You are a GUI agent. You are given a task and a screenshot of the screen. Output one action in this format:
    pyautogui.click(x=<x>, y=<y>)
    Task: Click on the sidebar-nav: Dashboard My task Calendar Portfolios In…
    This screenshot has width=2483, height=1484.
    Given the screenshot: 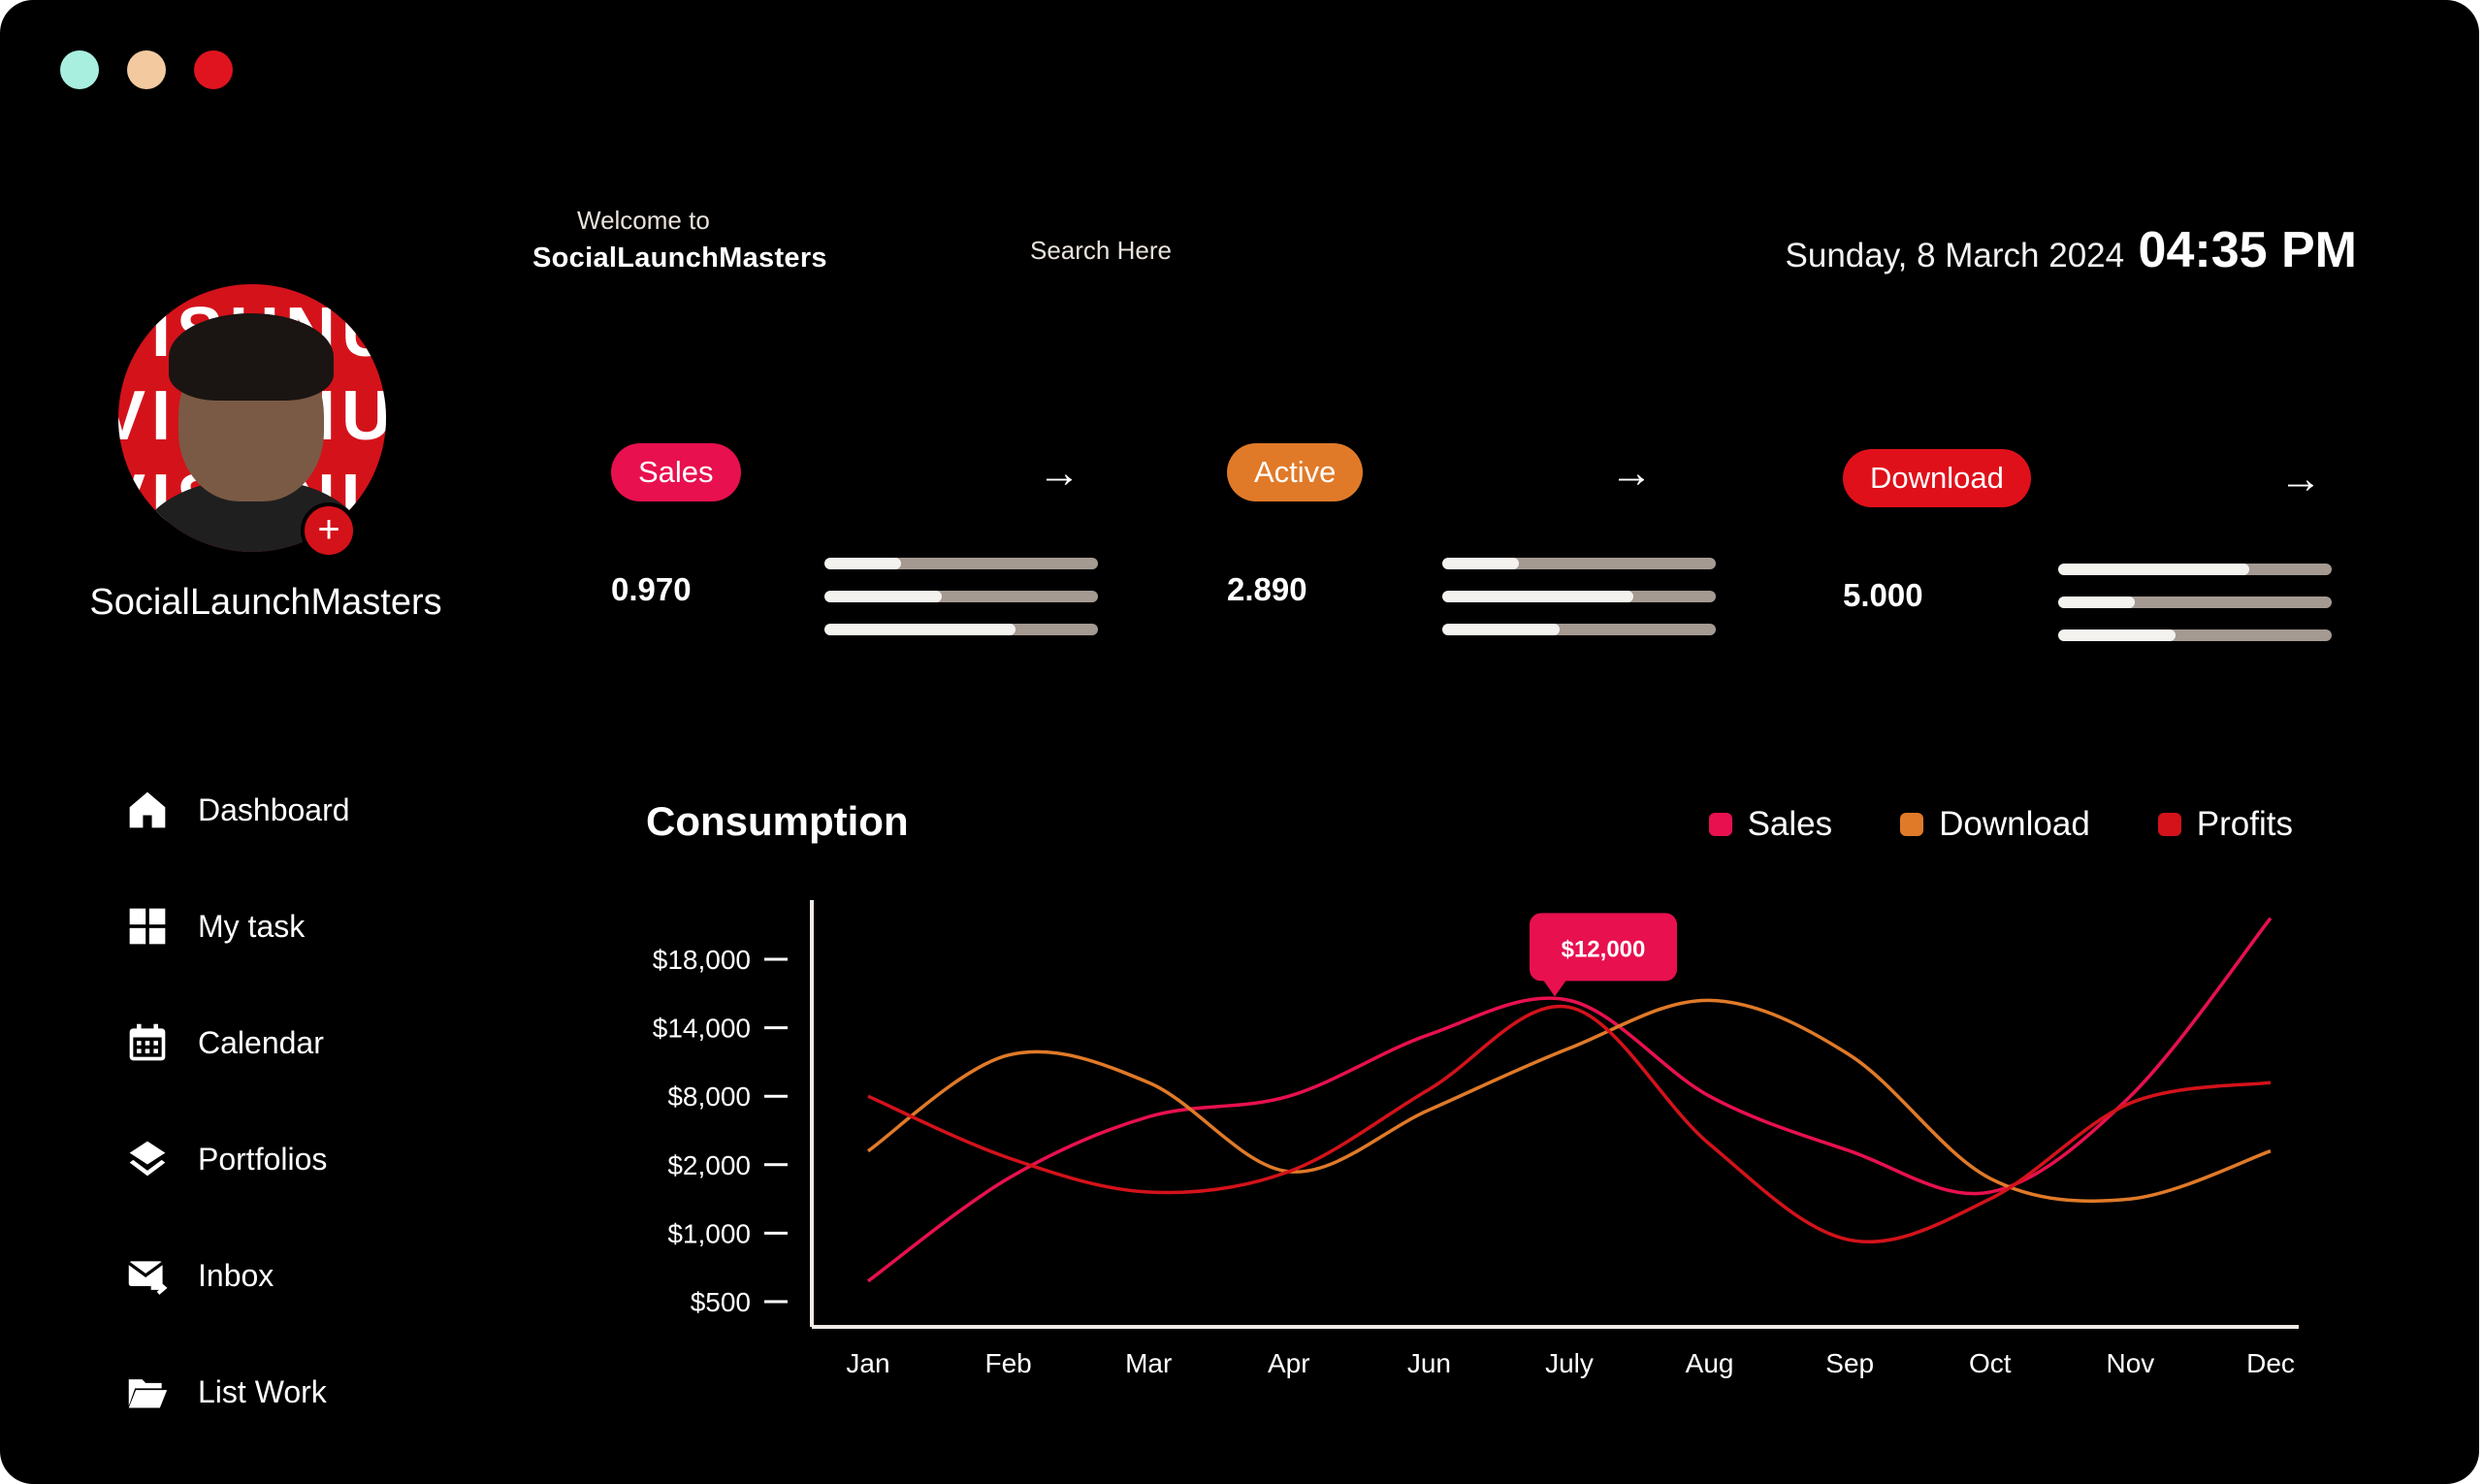 What is the action you would take?
    pyautogui.click(x=238, y=1130)
    